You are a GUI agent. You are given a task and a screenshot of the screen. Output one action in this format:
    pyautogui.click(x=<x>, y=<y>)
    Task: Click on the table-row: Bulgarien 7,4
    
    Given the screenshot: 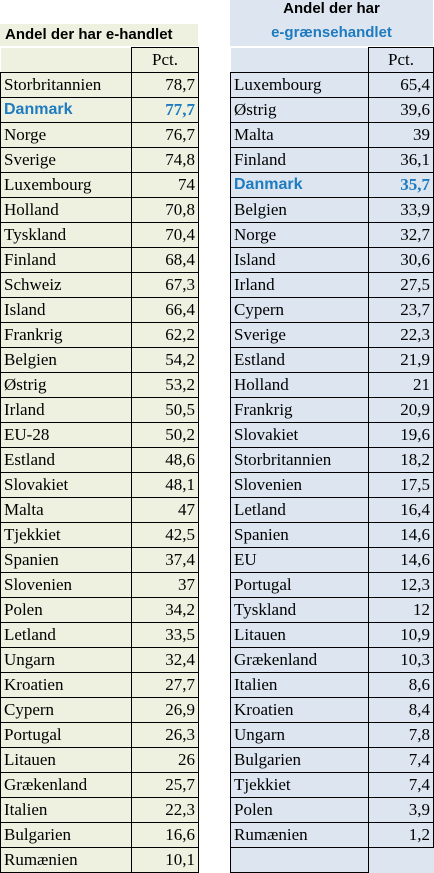 What is the action you would take?
    pyautogui.click(x=332, y=760)
    